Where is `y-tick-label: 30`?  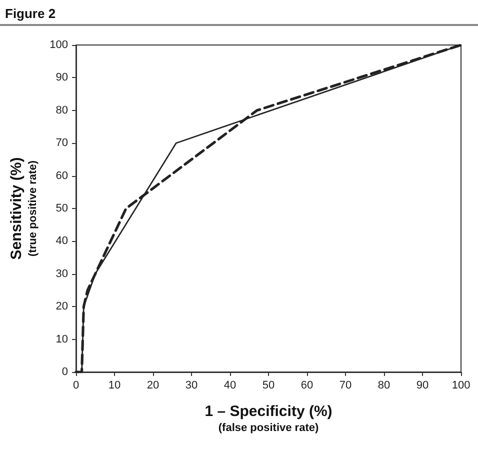 y-tick-label: 30 is located at coordinates (62, 274).